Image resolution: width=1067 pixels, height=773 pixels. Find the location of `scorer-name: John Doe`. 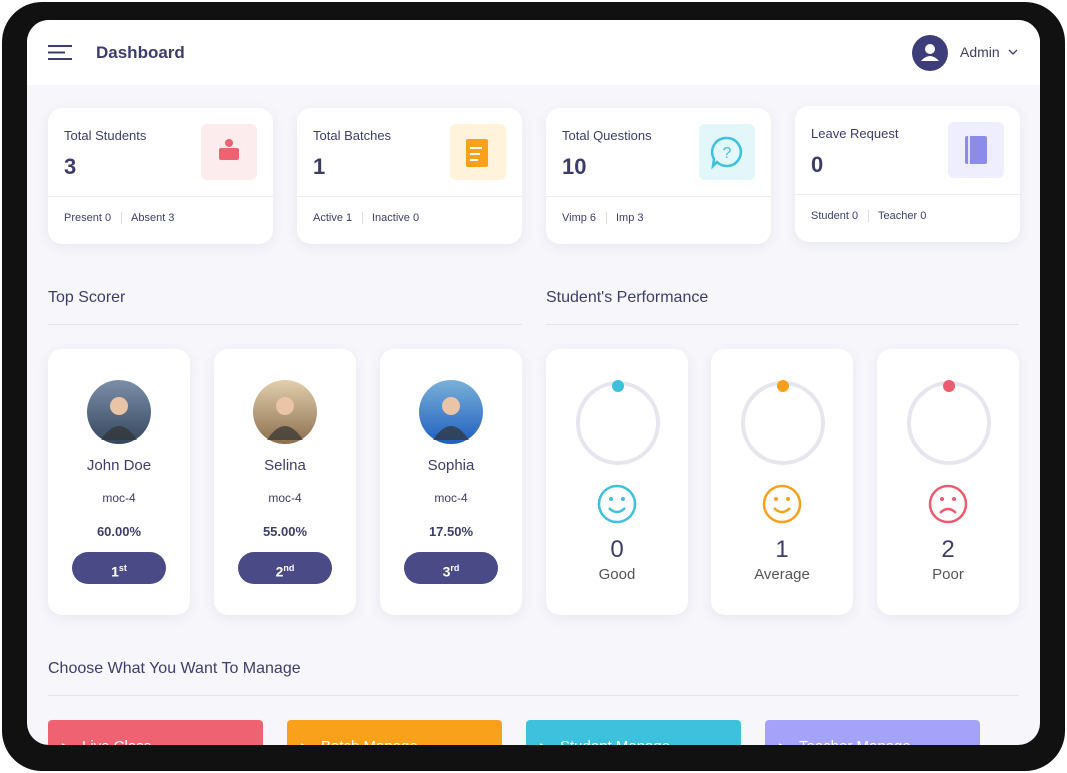

scorer-name: John Doe is located at coordinates (119, 465).